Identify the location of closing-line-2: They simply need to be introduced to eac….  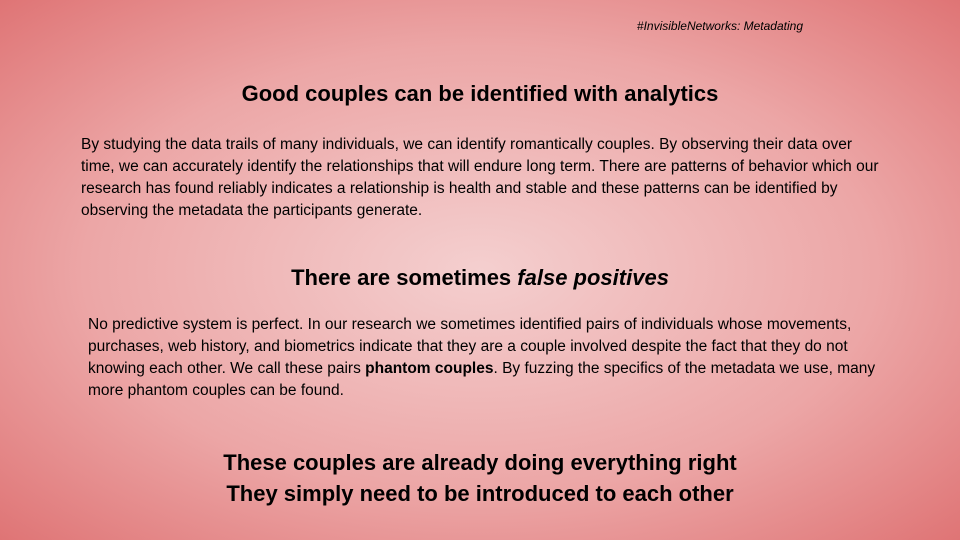
(480, 493).